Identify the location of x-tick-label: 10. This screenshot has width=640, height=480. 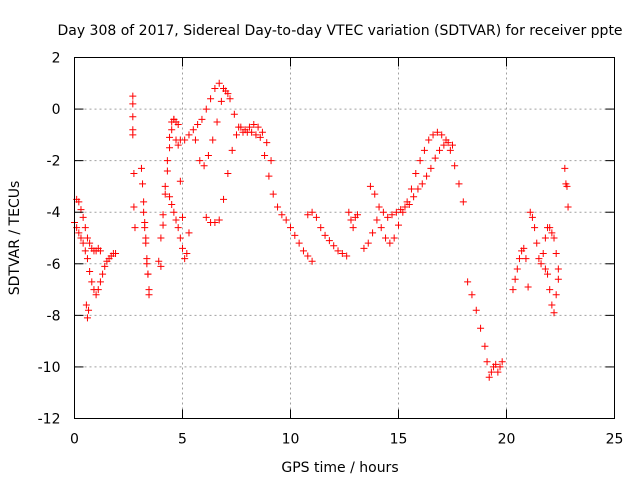
(291, 440).